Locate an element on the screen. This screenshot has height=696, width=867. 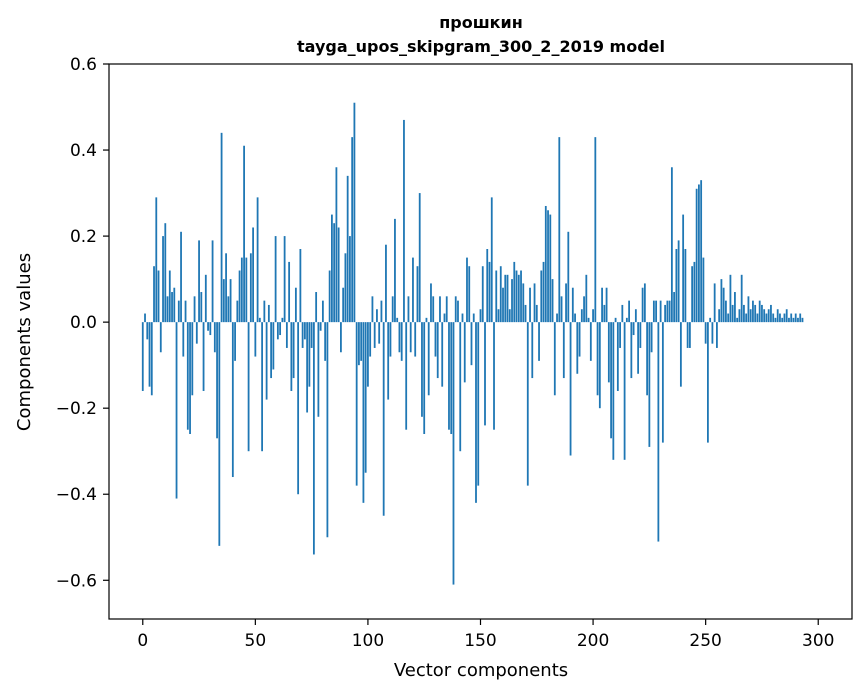
y-axis-label: Components values is located at coordinates (24, 342).